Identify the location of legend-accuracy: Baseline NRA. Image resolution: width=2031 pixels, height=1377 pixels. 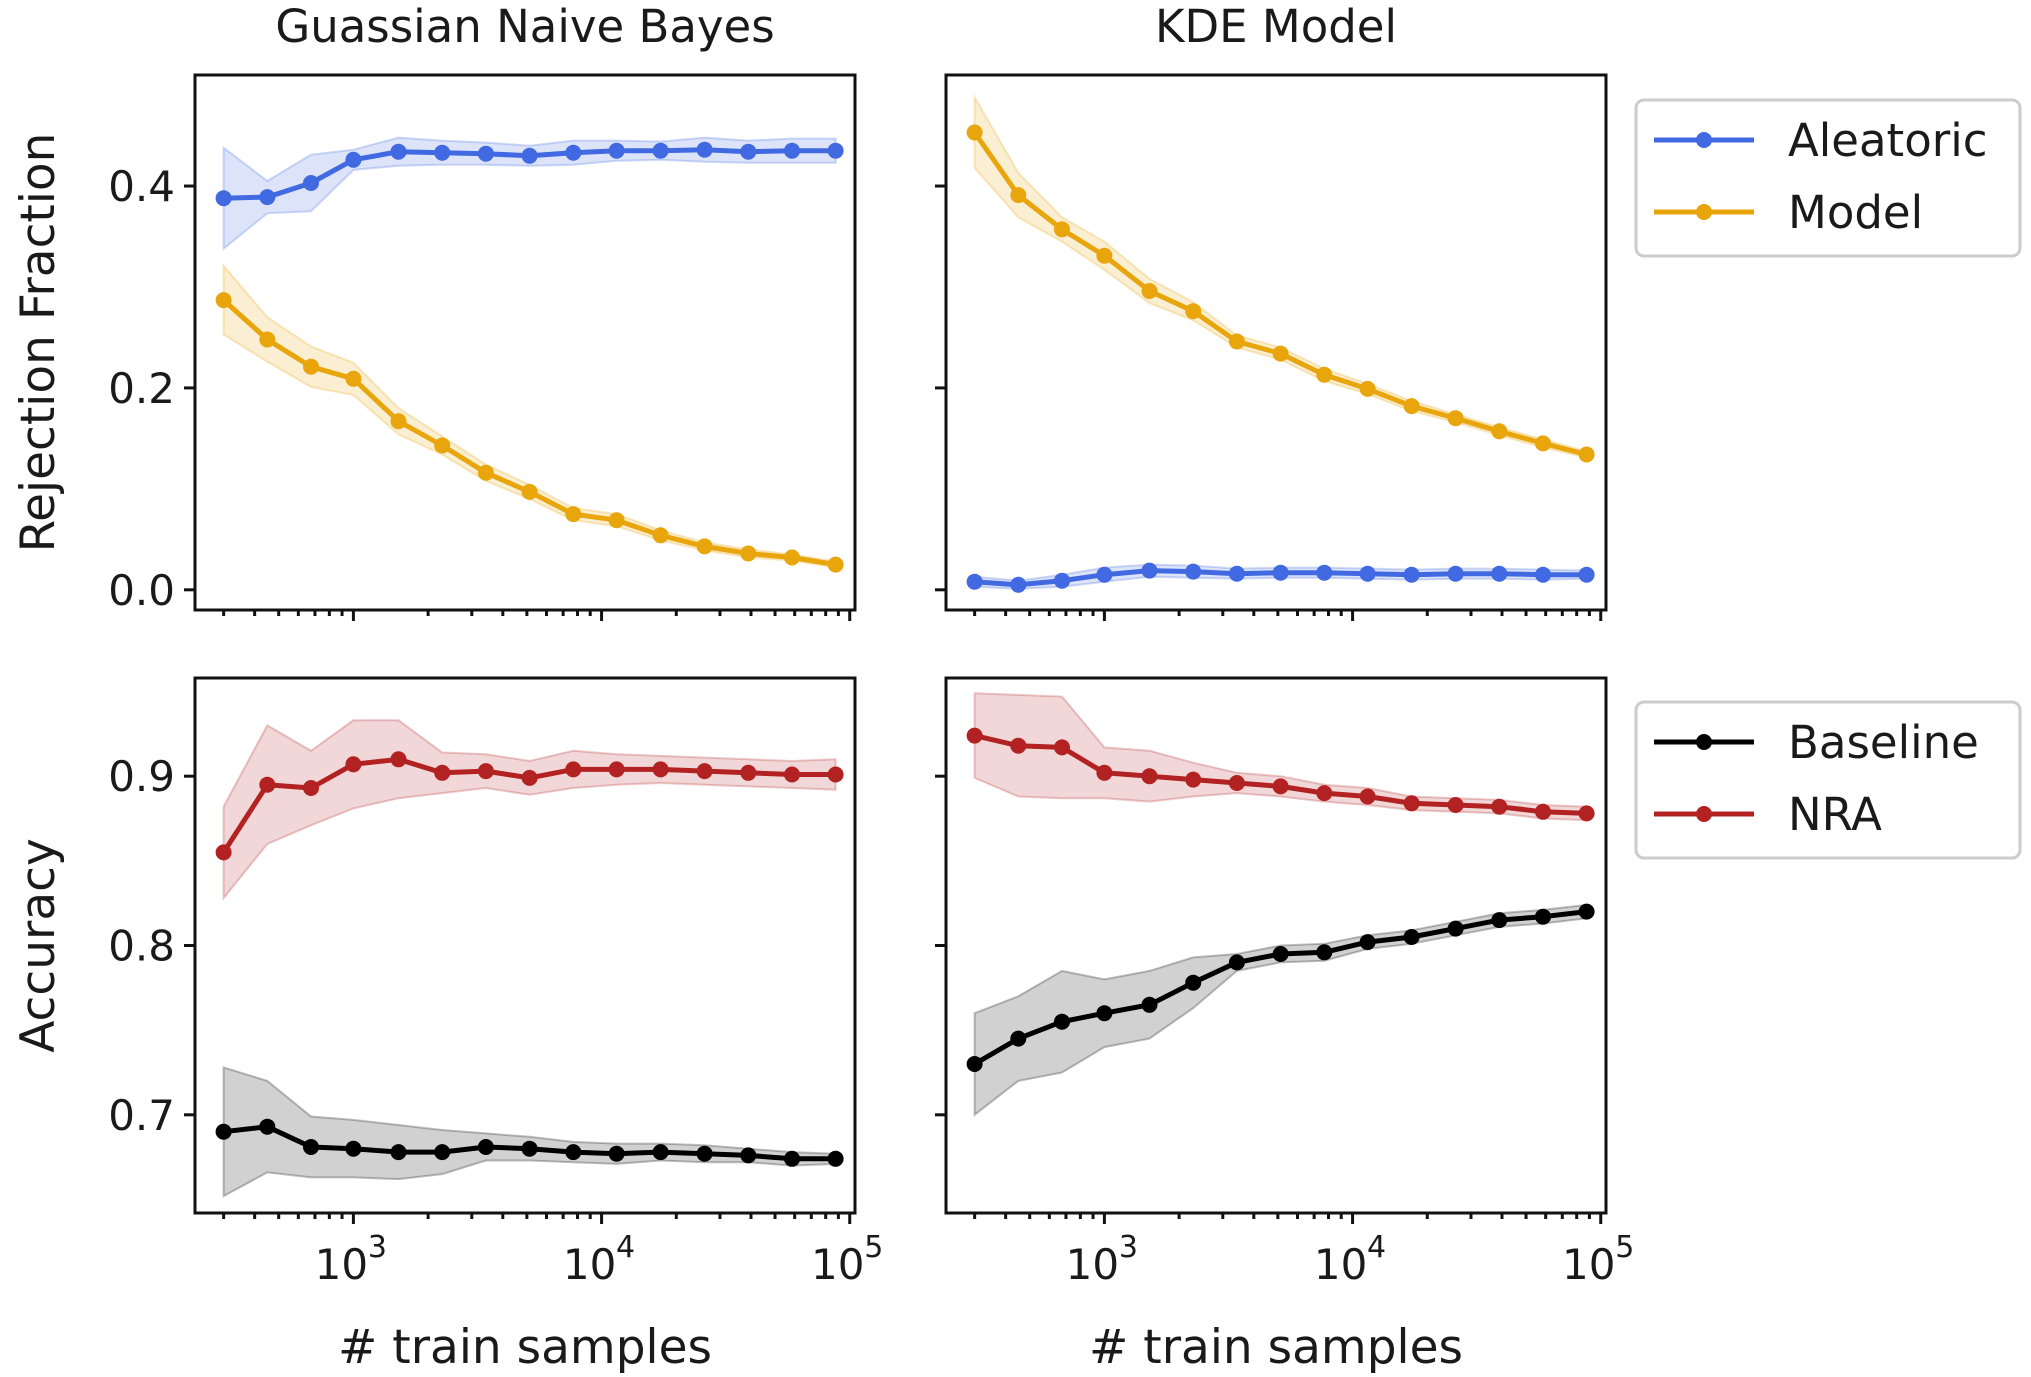
(1828, 780).